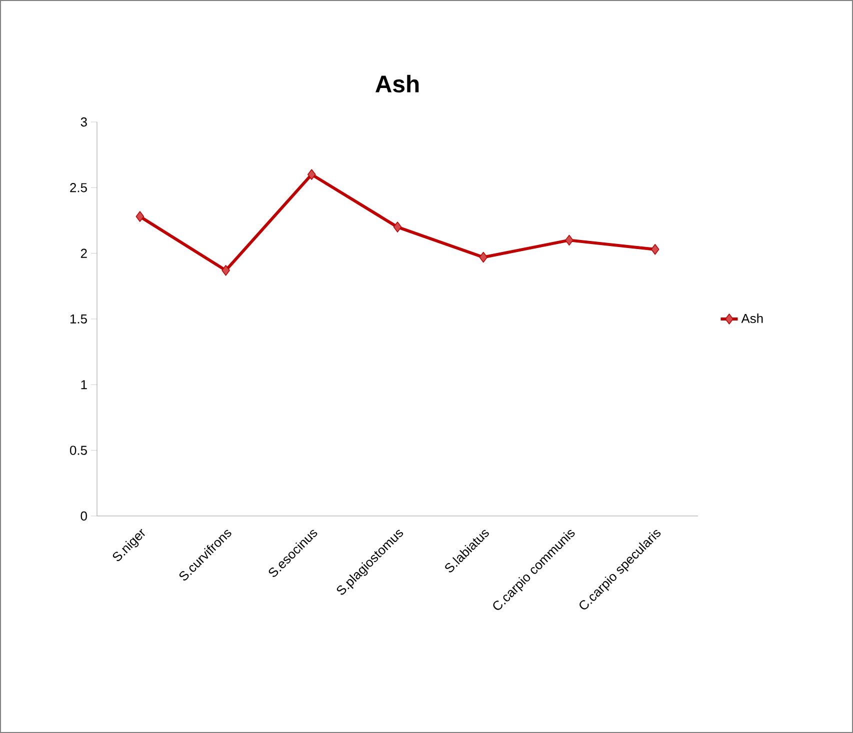 The image size is (853, 733). Describe the element at coordinates (83, 516) in the screenshot. I see `y-tick-label: 0` at that location.